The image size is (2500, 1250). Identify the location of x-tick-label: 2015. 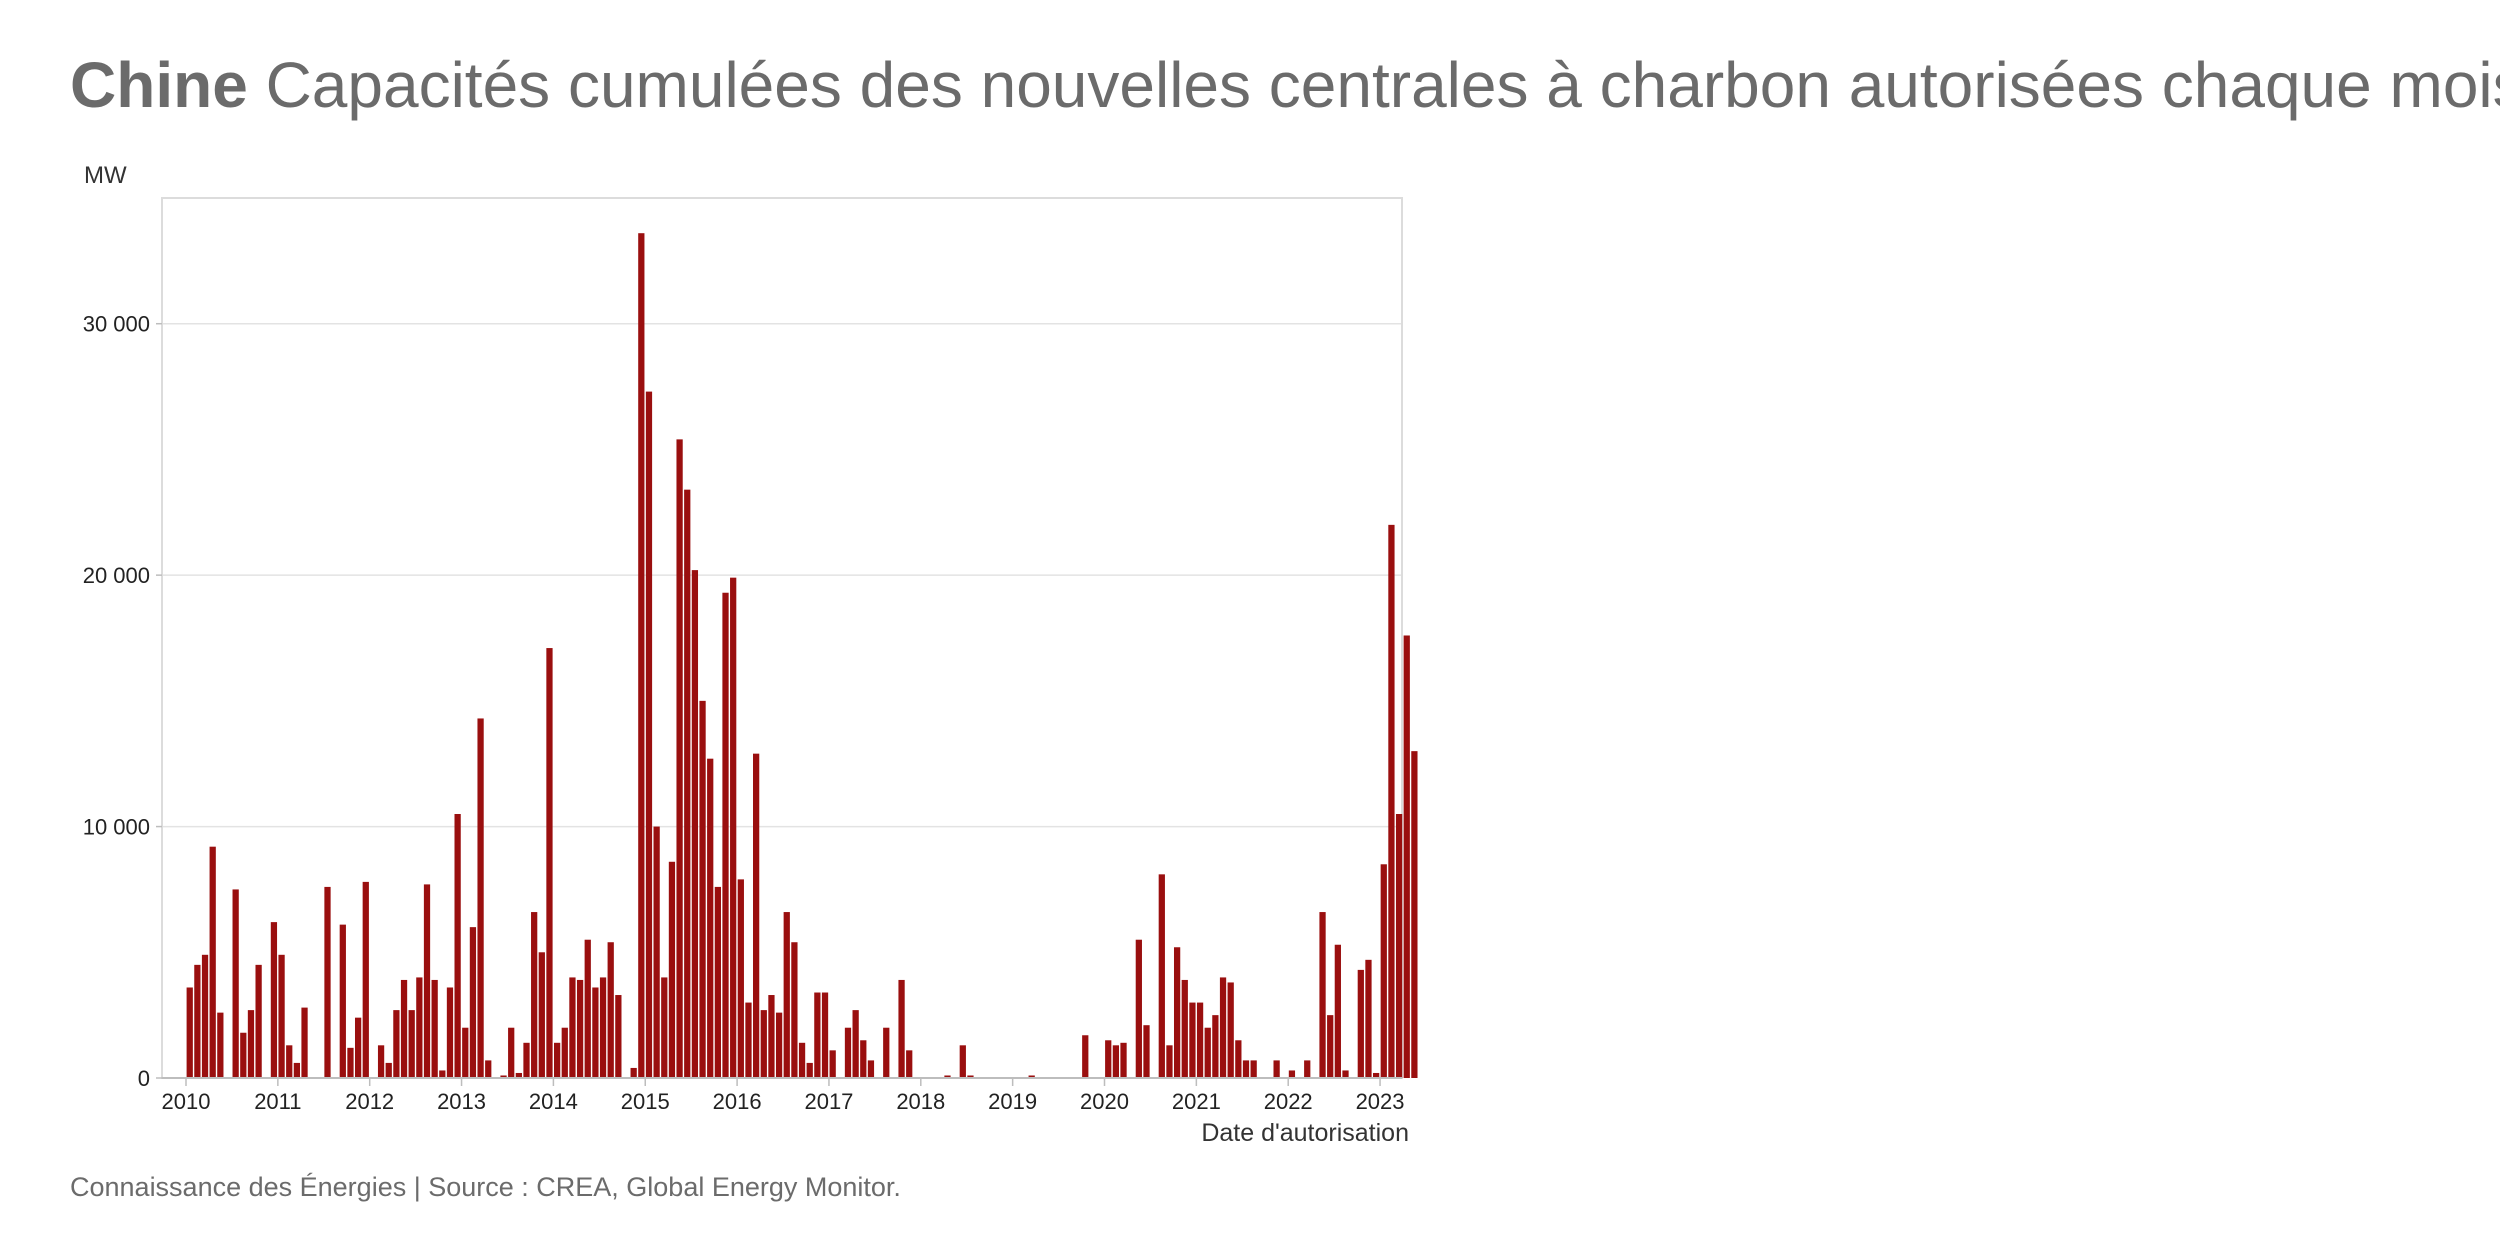
(645, 1101).